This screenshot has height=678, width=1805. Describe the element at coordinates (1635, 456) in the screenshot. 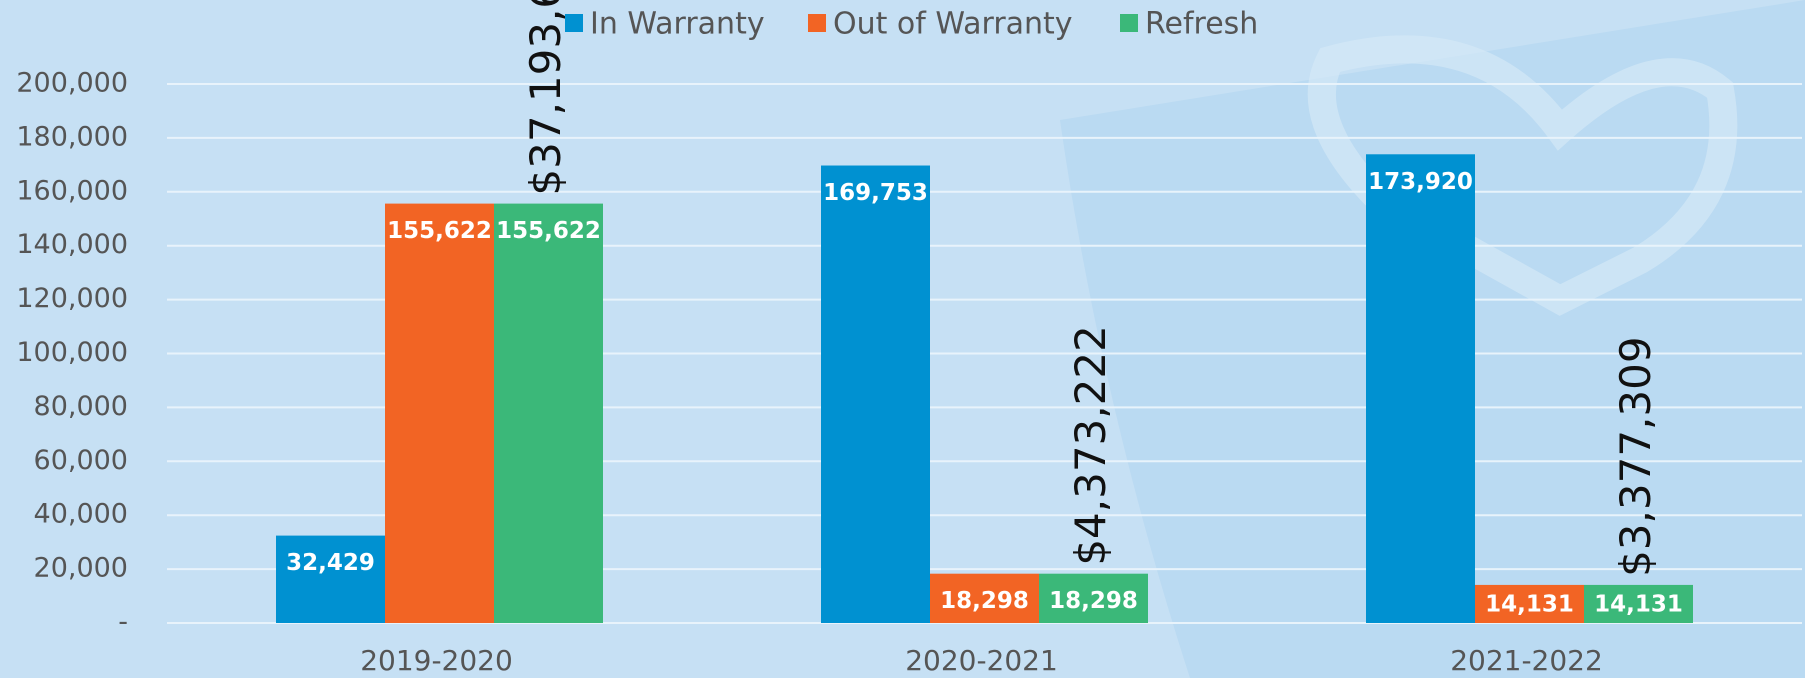

I see `annotation: $3,377,309` at that location.